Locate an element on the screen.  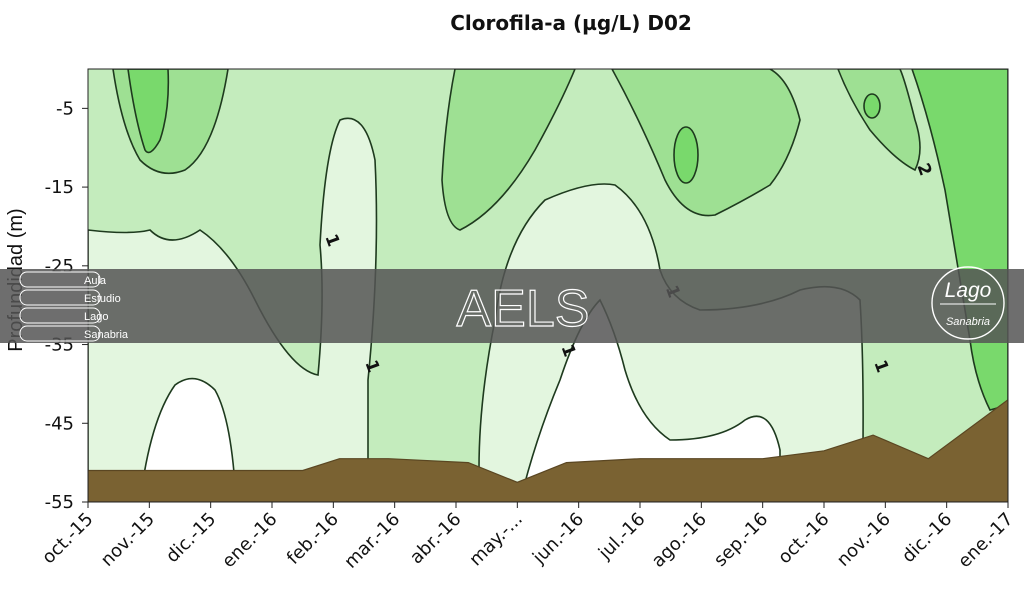
x-tick-label: mar.-16 is located at coordinates (372, 541).